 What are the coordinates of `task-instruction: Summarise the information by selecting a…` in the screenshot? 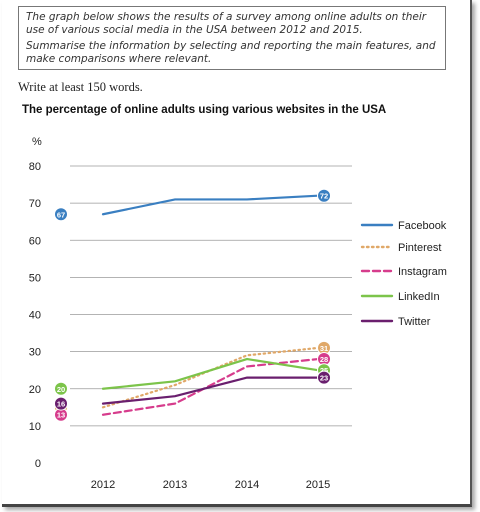 It's located at (231, 52).